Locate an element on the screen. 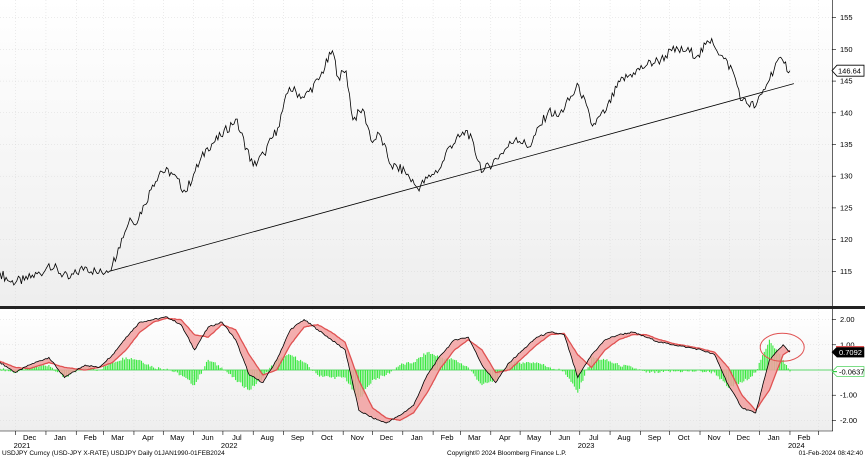 This screenshot has width=865, height=459. x-year-label: 2021 is located at coordinates (22, 445).